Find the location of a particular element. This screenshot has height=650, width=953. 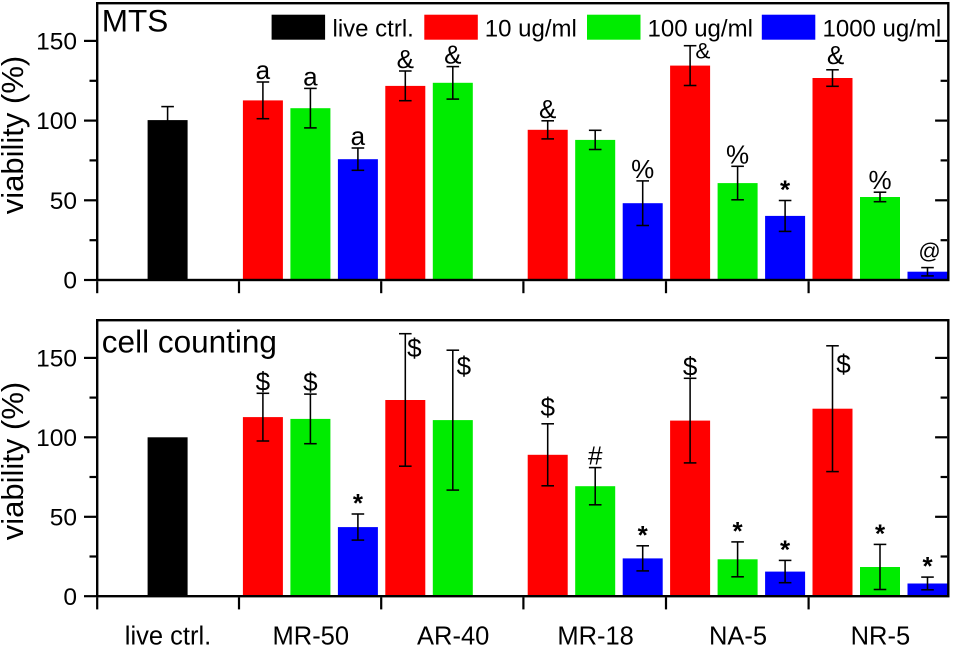

svg-text: MR-50 is located at coordinates (311, 634).